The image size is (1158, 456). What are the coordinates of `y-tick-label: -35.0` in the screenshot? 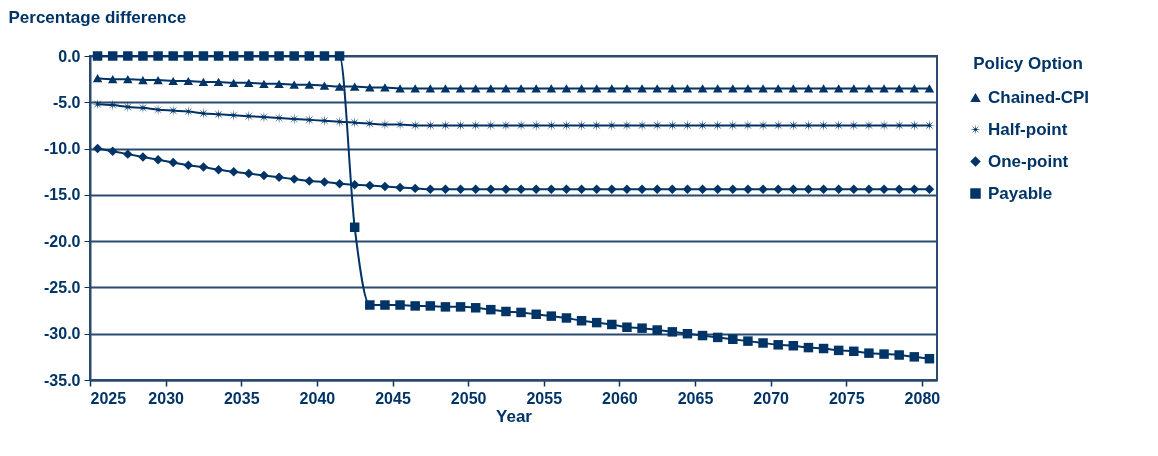 It's located at (62, 380).